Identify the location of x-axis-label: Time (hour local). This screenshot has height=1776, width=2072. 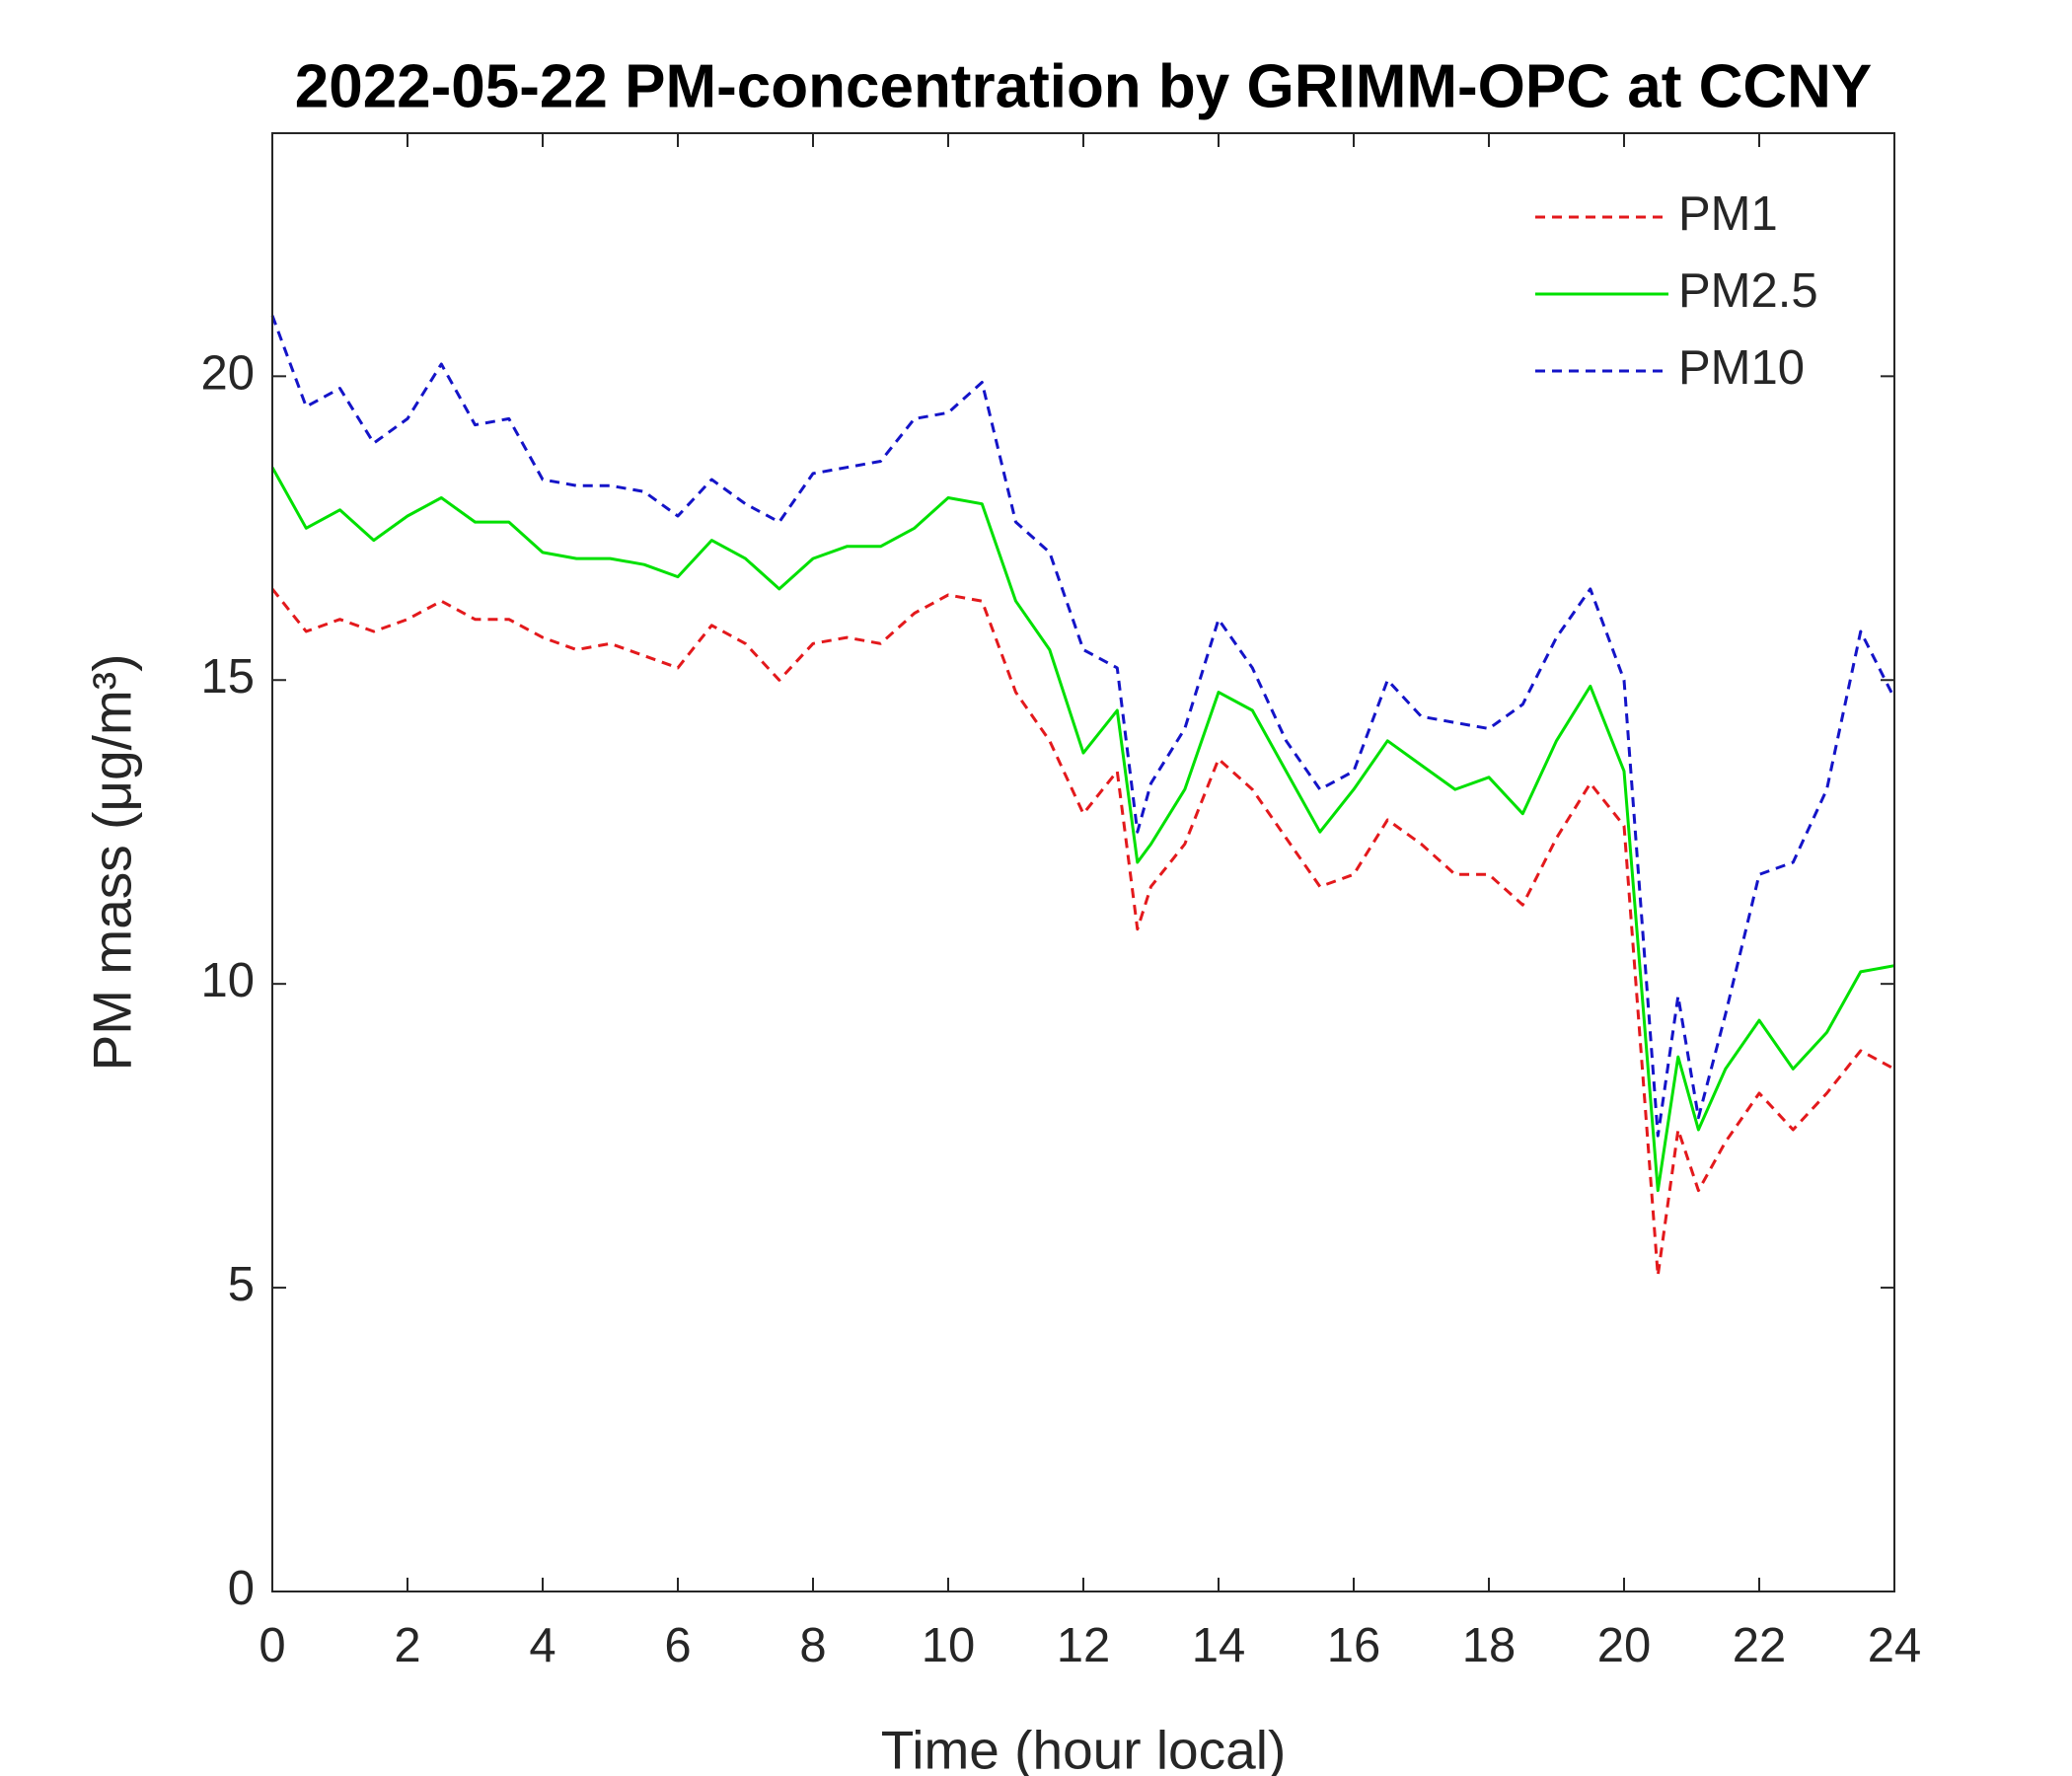
(1084, 1748).